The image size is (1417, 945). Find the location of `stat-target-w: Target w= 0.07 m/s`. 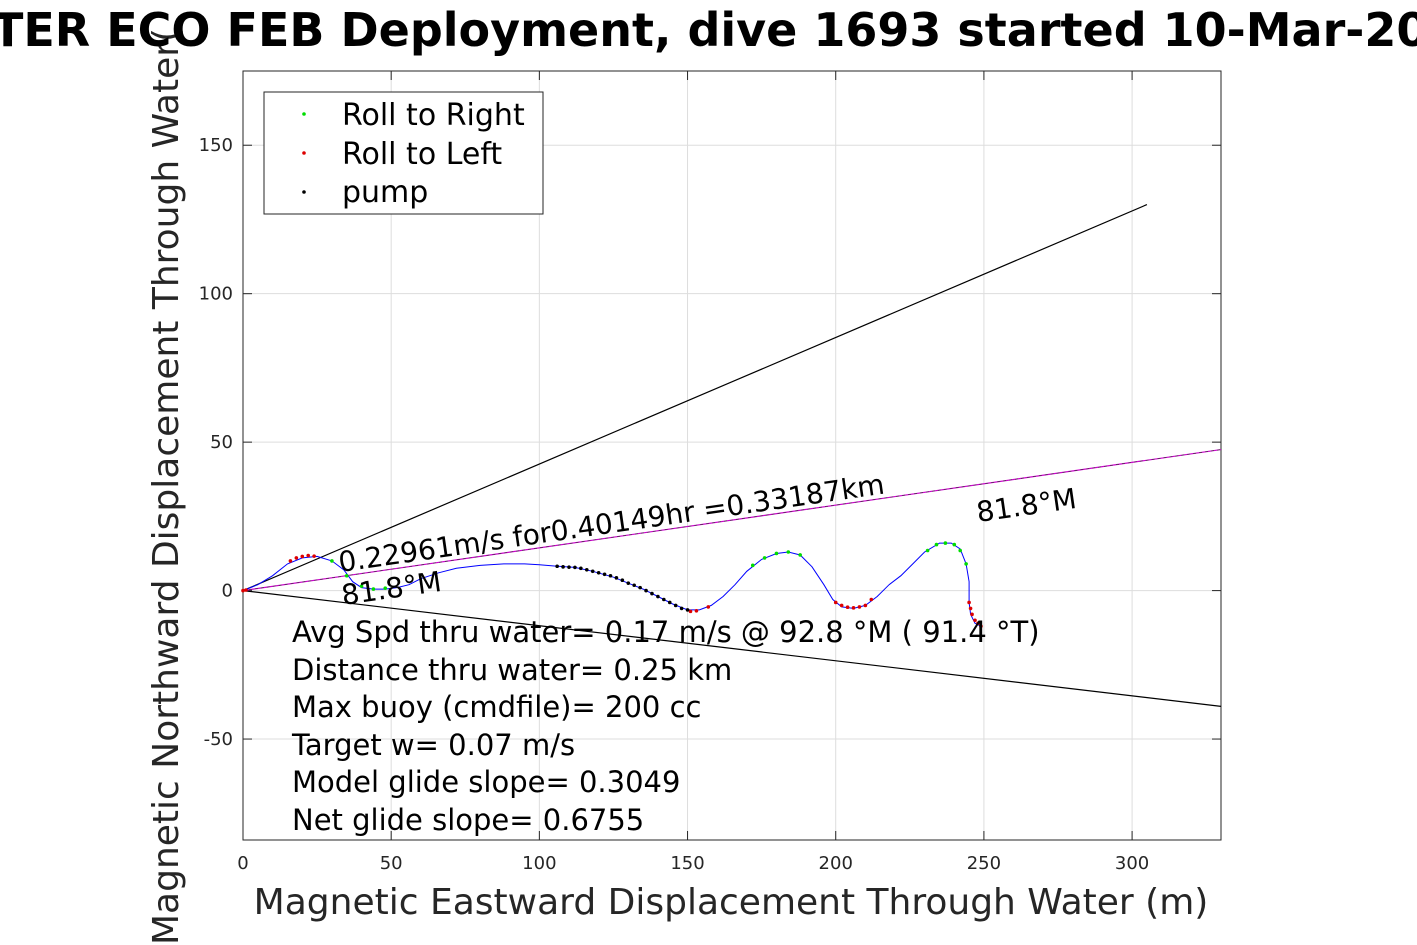

stat-target-w: Target w= 0.07 m/s is located at coordinates (433, 745).